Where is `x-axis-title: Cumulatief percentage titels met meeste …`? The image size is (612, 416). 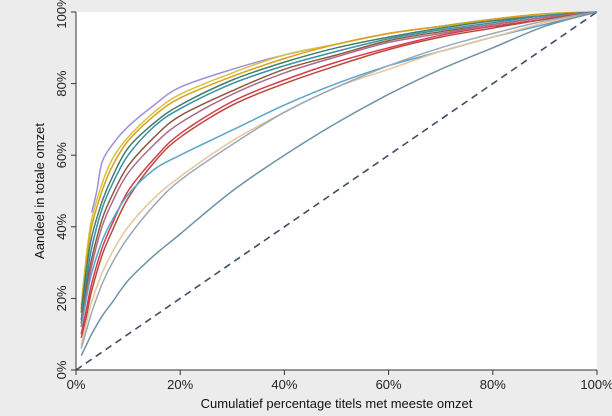
x-axis-title: Cumulatief percentage titels met meeste … is located at coordinates (337, 403).